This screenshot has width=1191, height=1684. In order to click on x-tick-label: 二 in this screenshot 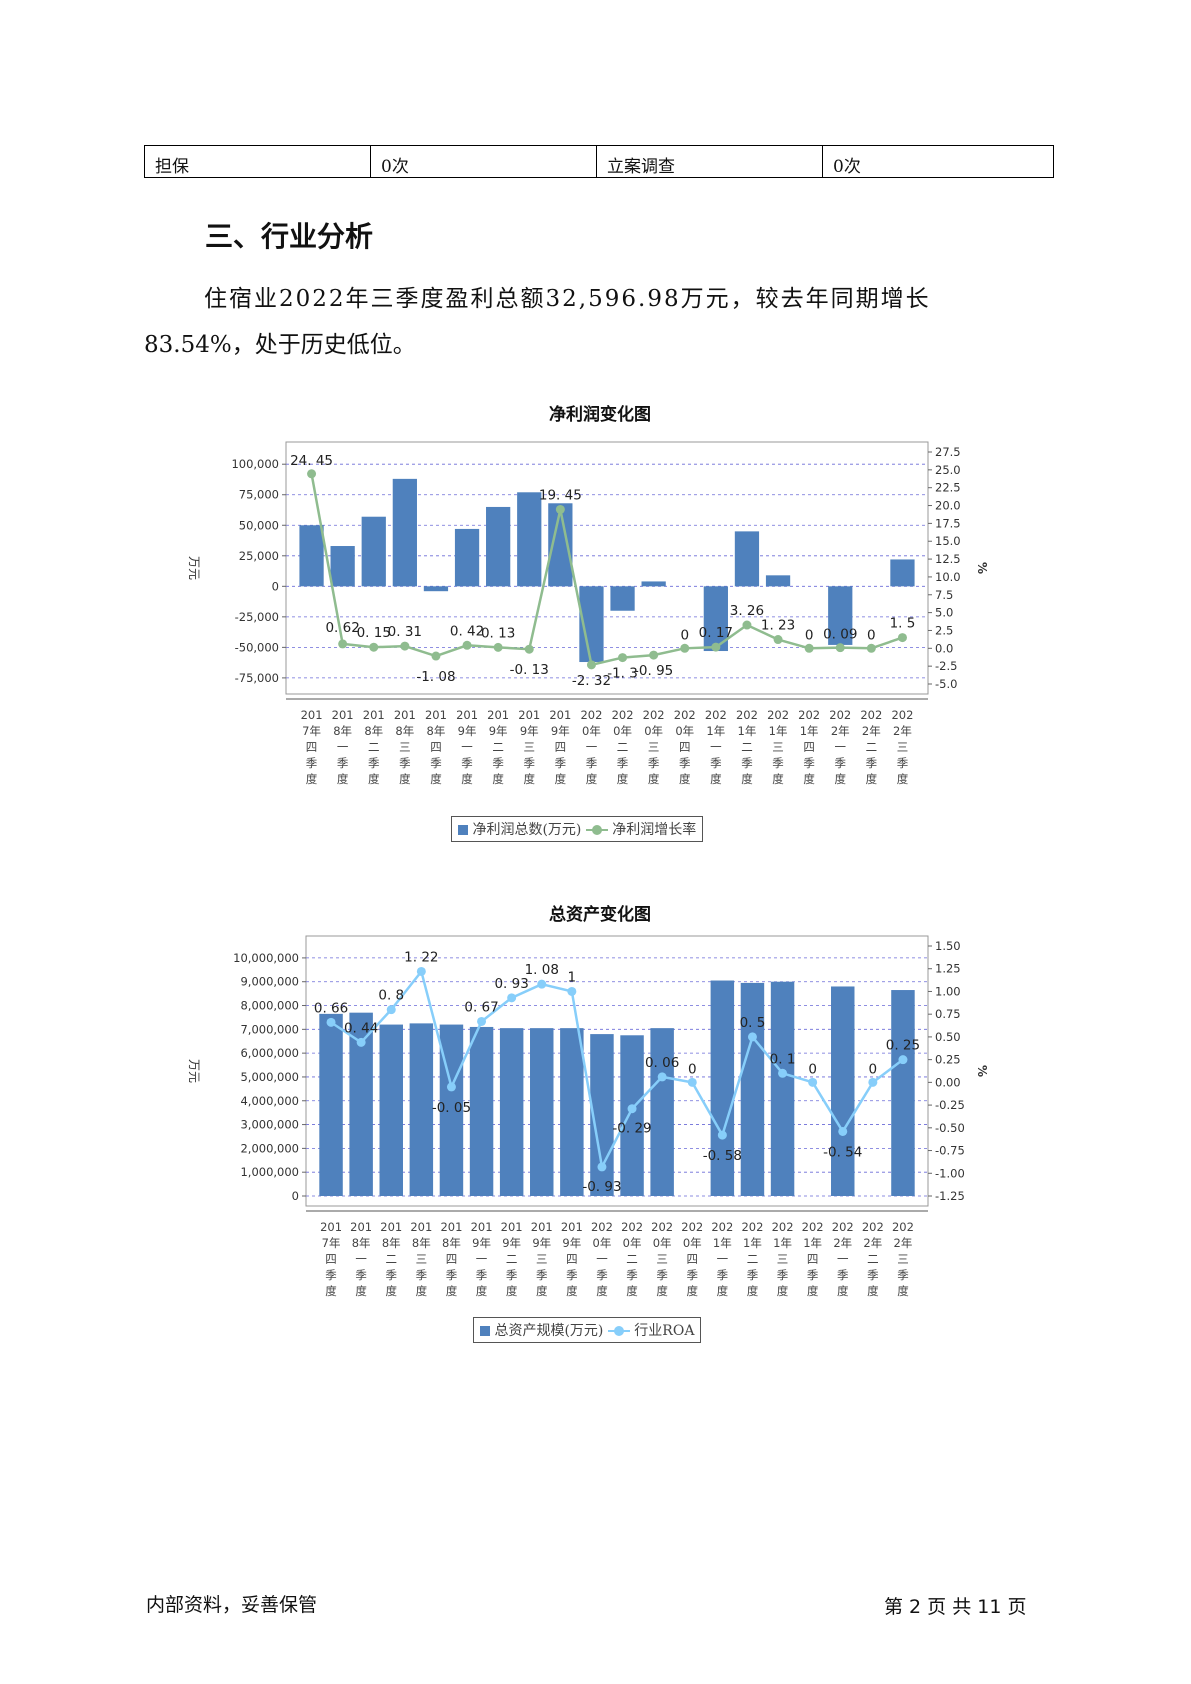, I will do `click(512, 1259)`.